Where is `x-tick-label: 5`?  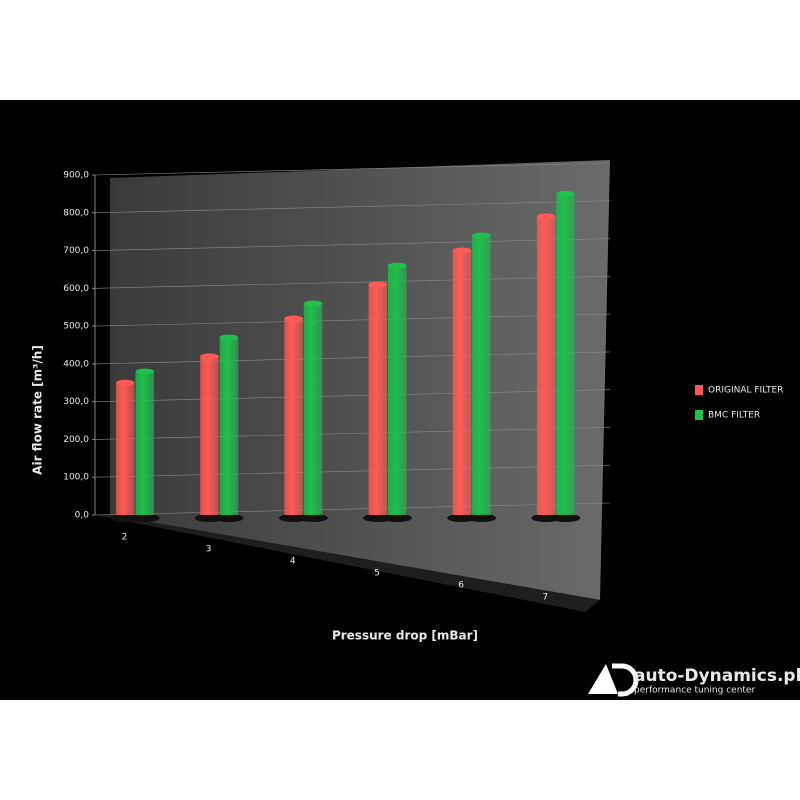
x-tick-label: 5 is located at coordinates (377, 574).